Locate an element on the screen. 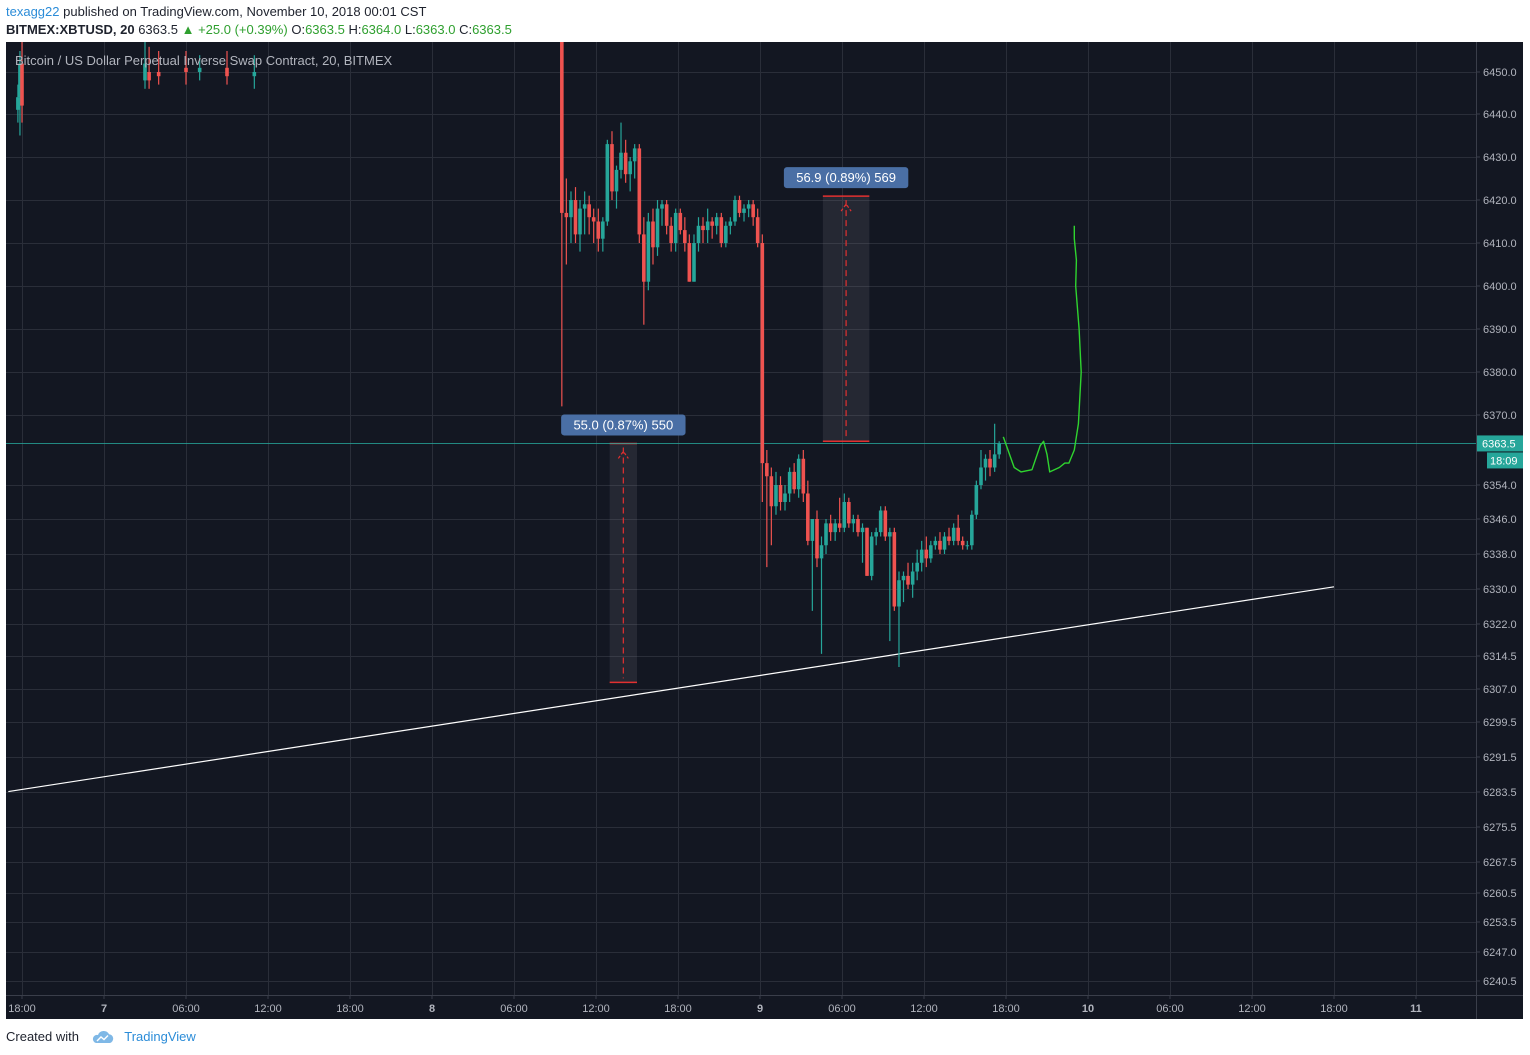  ohlc-high: H:6364.0 is located at coordinates (375, 29).